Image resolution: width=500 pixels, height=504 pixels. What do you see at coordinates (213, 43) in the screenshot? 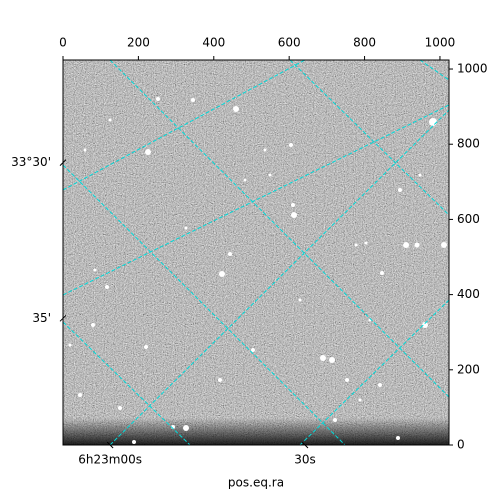
I see `x-tick-label: 400` at bounding box center [213, 43].